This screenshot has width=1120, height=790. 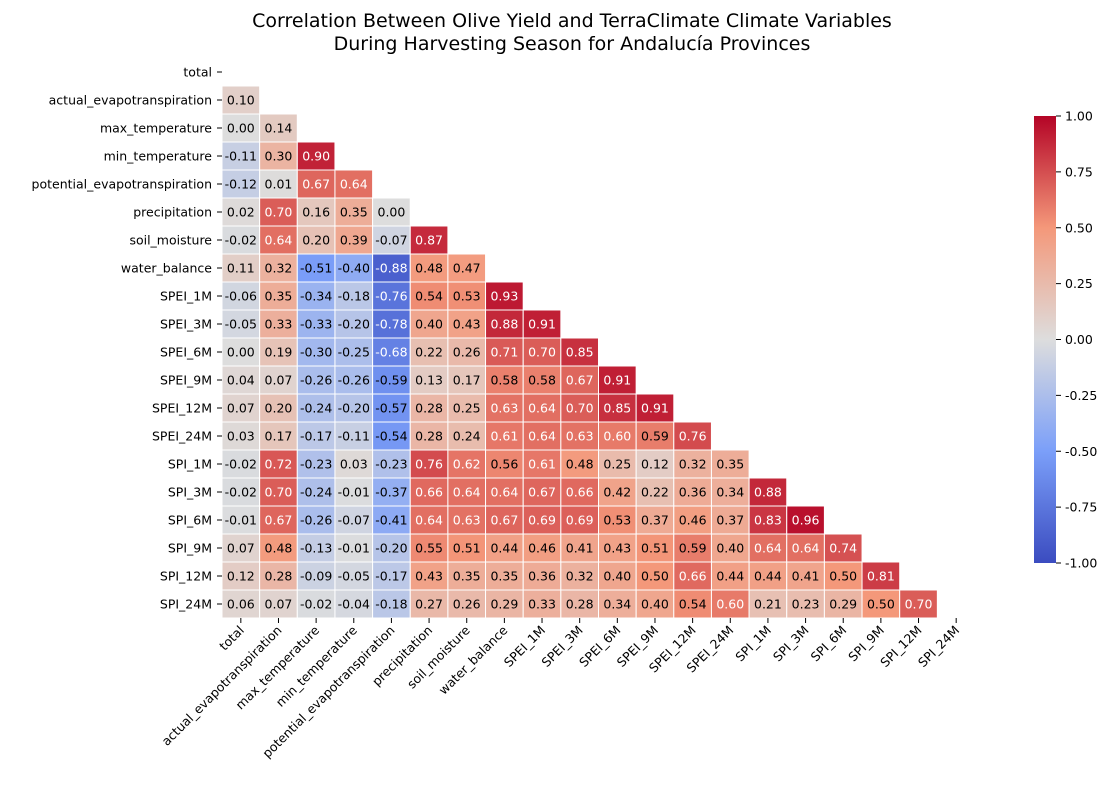 What do you see at coordinates (843, 548) in the screenshot?
I see `cell-value-label: 0.74` at bounding box center [843, 548].